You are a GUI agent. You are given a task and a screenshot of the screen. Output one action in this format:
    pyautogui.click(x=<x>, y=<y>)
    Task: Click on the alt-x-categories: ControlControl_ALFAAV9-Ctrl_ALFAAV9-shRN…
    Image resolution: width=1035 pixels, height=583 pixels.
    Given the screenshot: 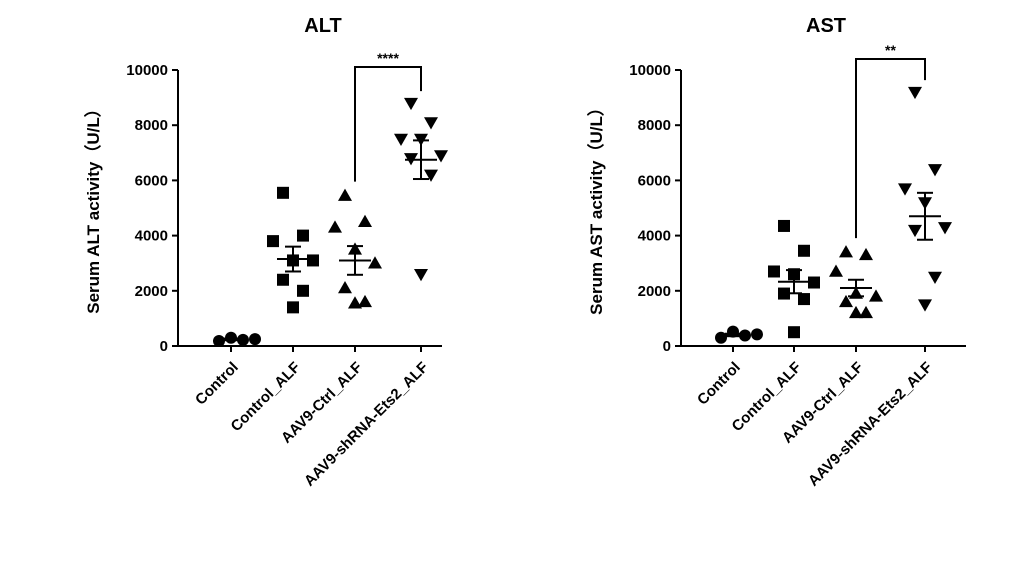 What is the action you would take?
    pyautogui.click(x=312, y=418)
    